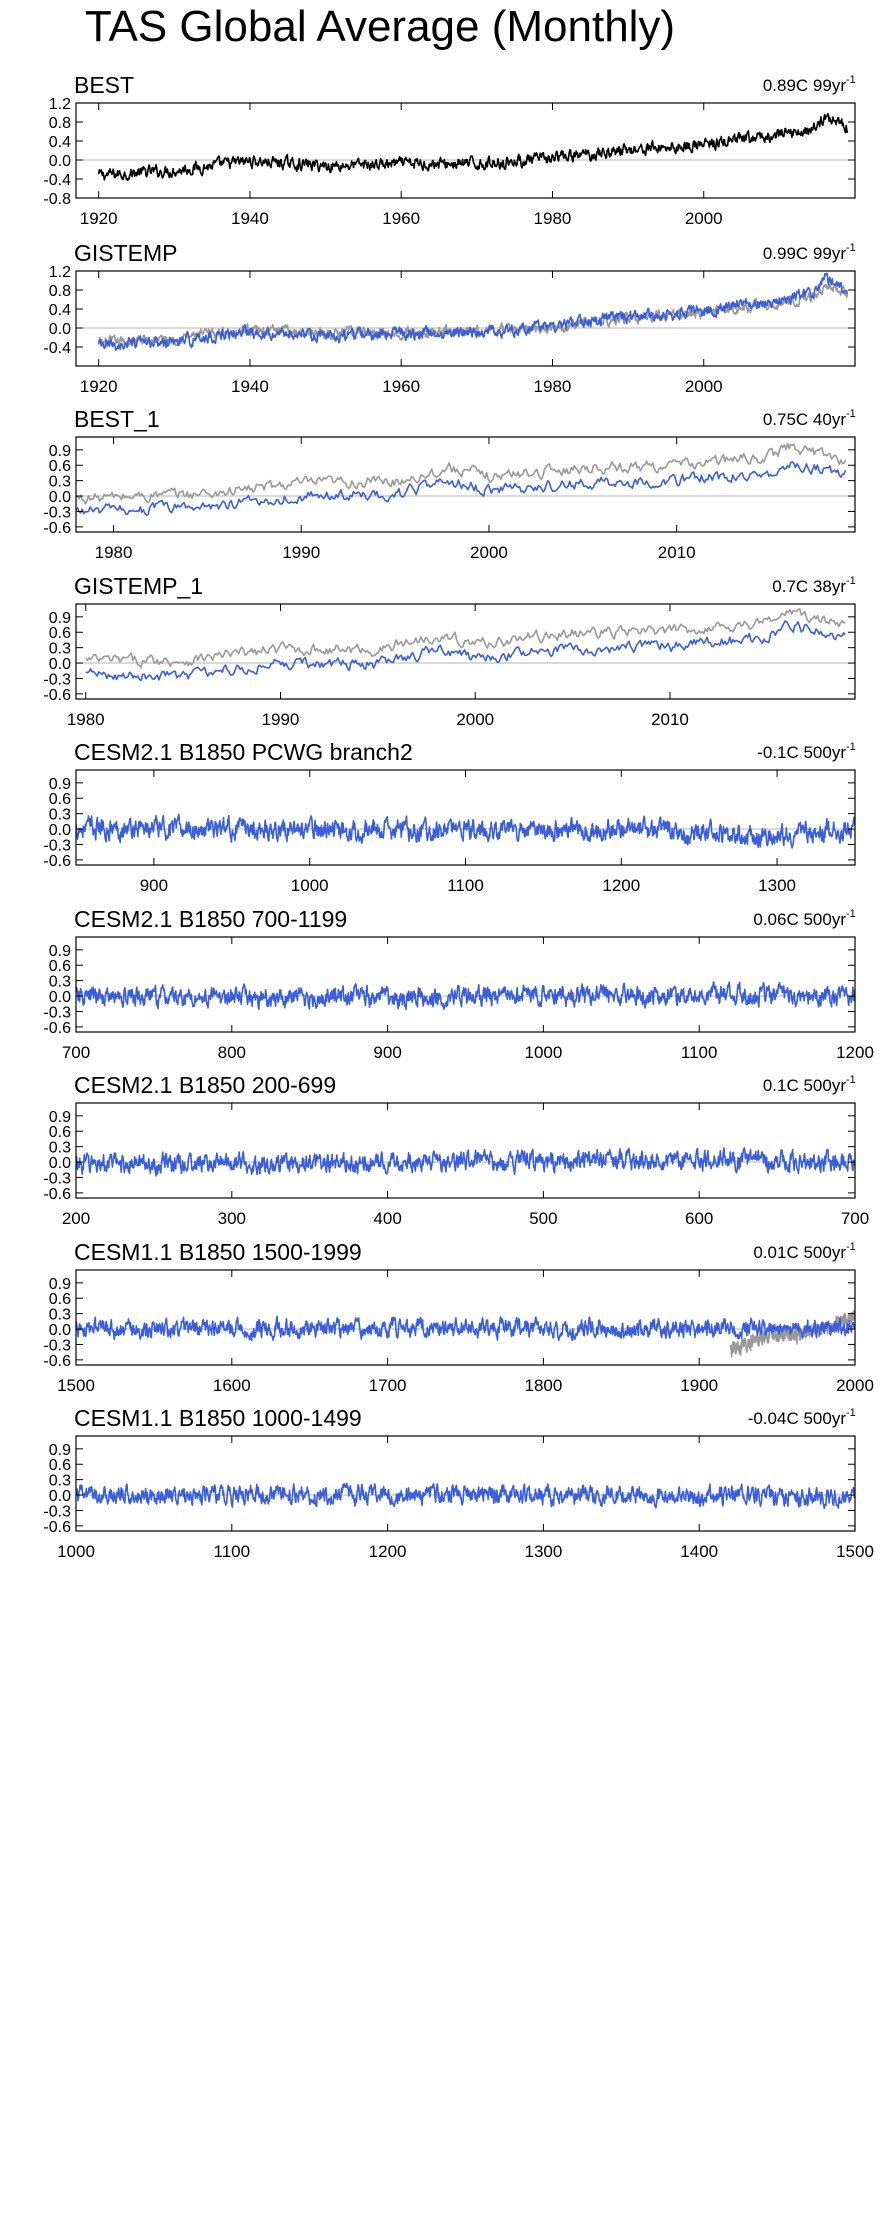 The height and width of the screenshot is (2219, 887). What do you see at coordinates (801, 752) in the screenshot?
I see `trend-label: -0.1C 500yr` at bounding box center [801, 752].